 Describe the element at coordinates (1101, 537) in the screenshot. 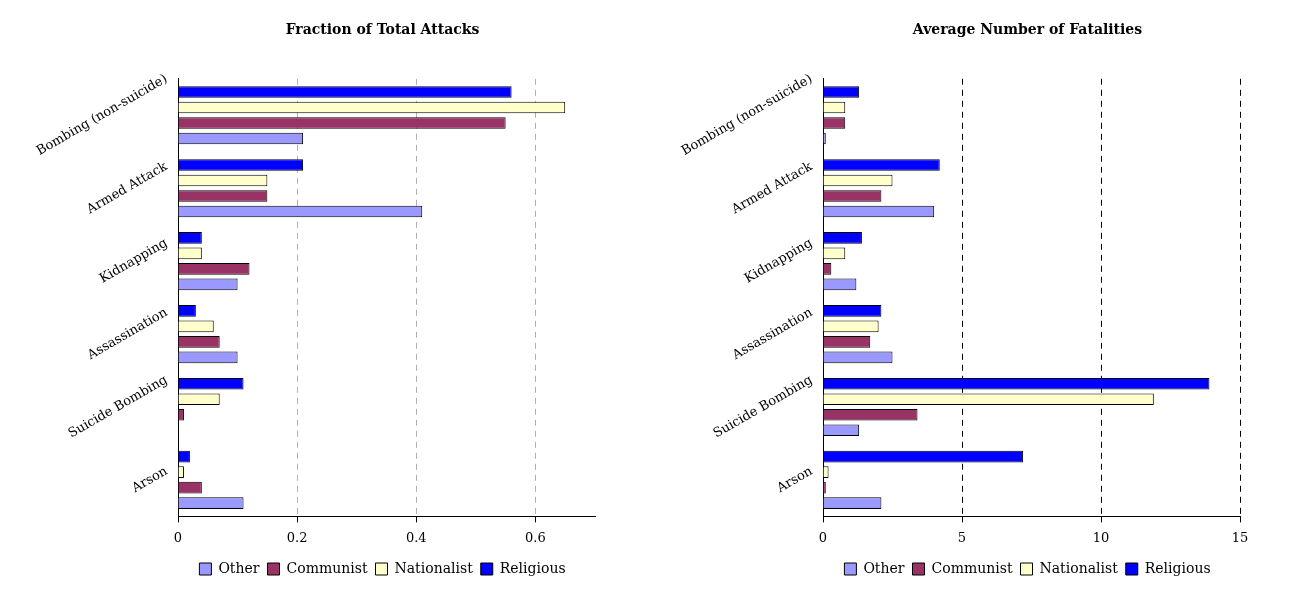

I see `x-tick-label: 10` at that location.